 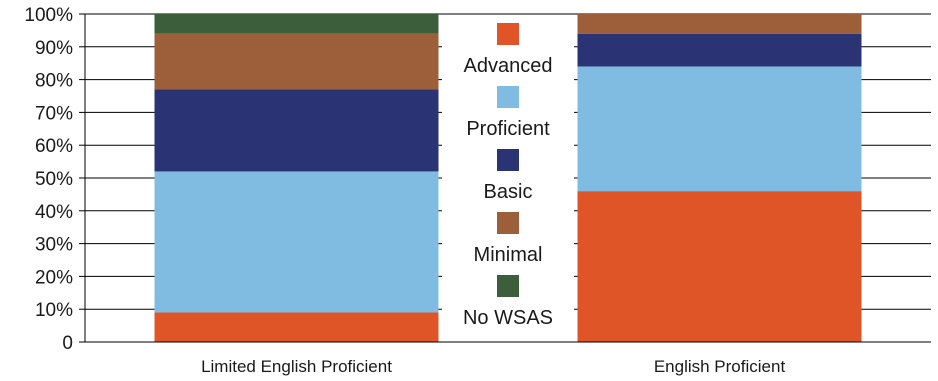 I want to click on y-tick-label: 40%, so click(x=54, y=212).